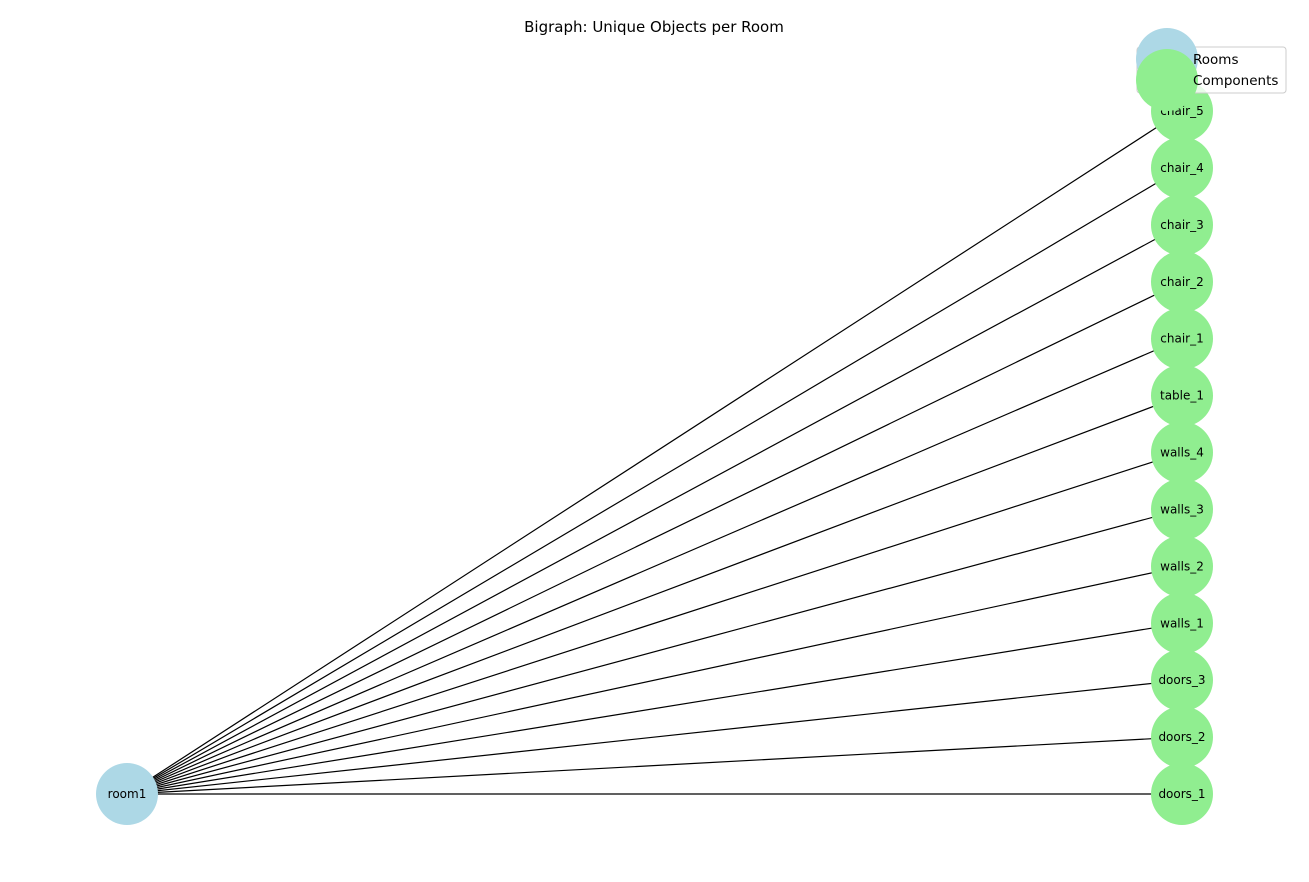 The width and height of the screenshot is (1309, 882). I want to click on node-chair-4: chair_4, so click(1182, 167).